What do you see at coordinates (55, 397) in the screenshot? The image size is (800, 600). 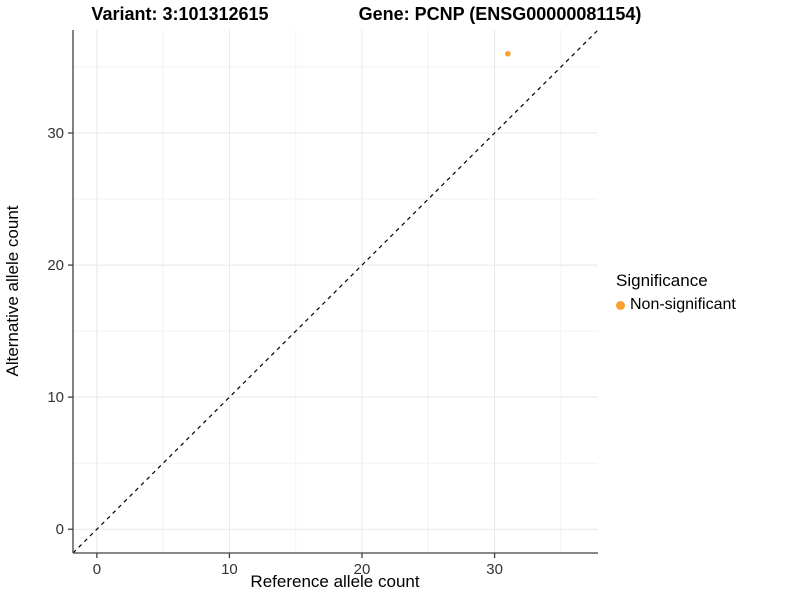 I see `y-tick-label: 10` at bounding box center [55, 397].